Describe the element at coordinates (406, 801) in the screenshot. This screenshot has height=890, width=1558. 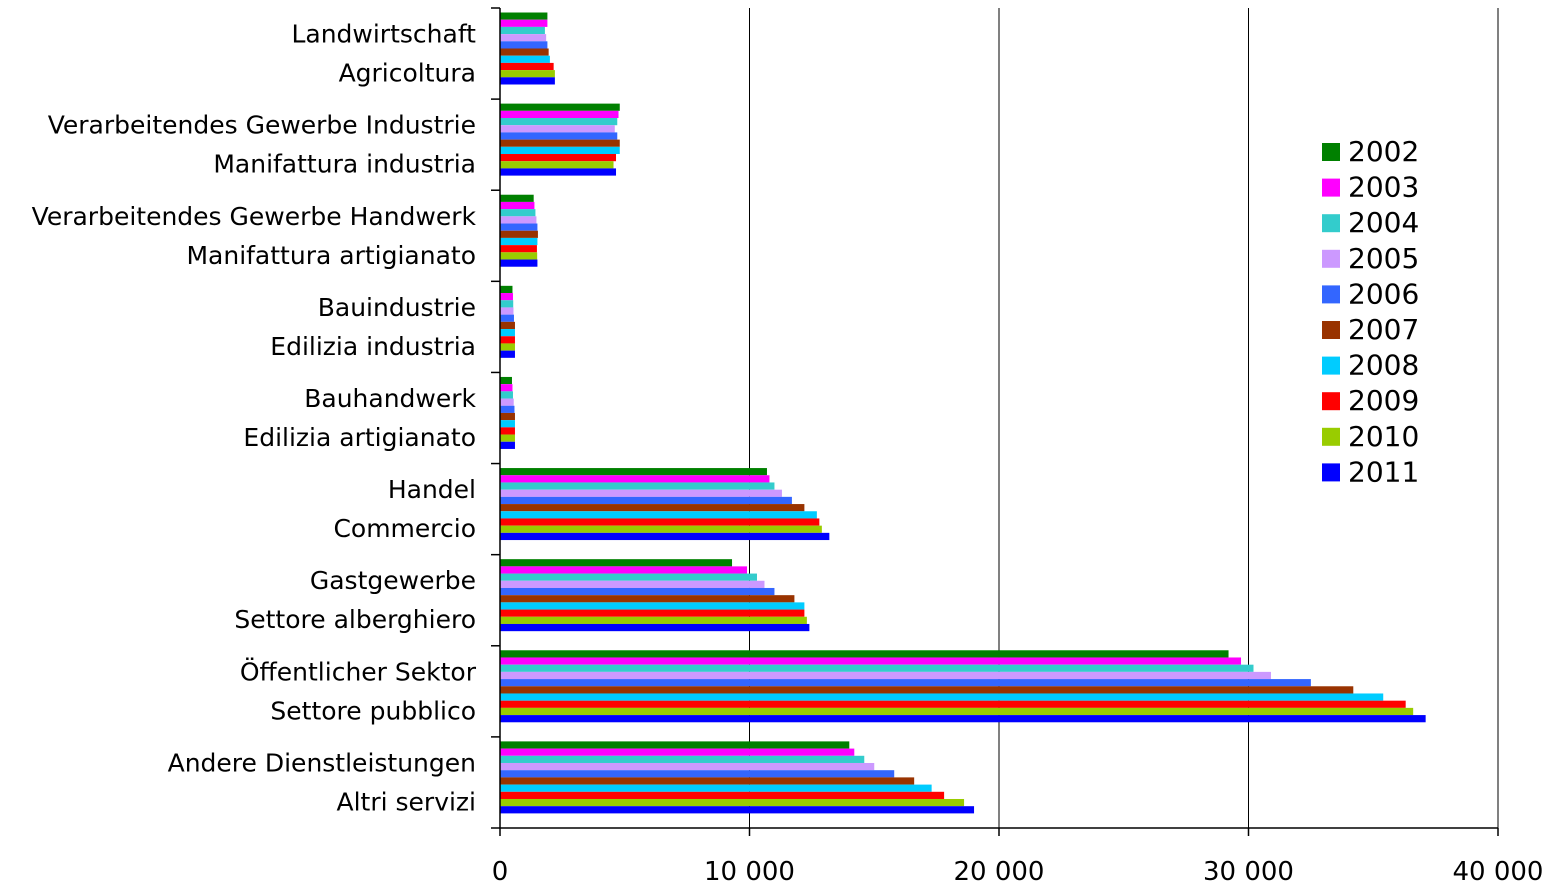
I see `category-label-it: Altri servizi` at that location.